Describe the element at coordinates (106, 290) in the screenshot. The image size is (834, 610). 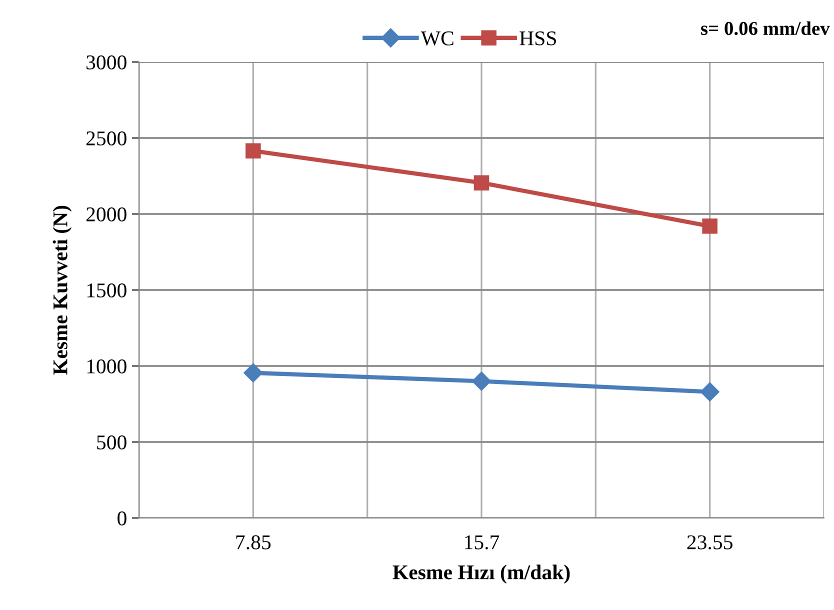
I see `y-tick-label: 1500` at that location.